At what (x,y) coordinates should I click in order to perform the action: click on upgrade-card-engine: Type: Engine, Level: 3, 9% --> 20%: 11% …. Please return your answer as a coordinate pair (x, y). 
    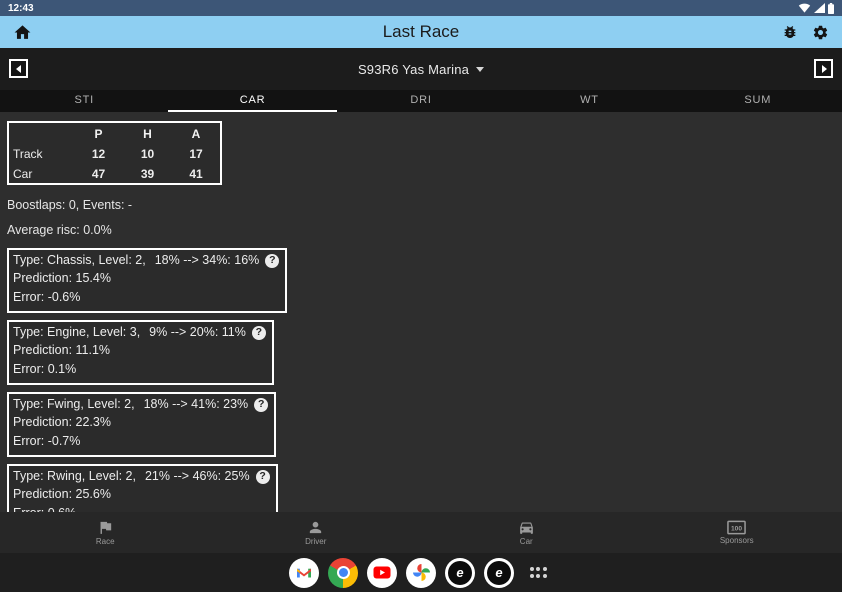
    Looking at the image, I should click on (140, 352).